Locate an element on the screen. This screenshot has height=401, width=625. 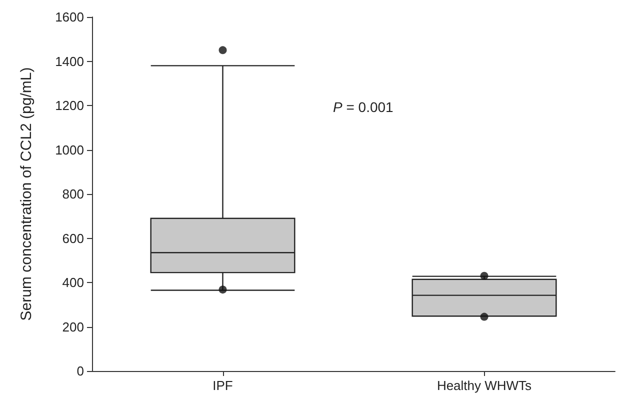
y-tick-label: 800 is located at coordinates (73, 194).